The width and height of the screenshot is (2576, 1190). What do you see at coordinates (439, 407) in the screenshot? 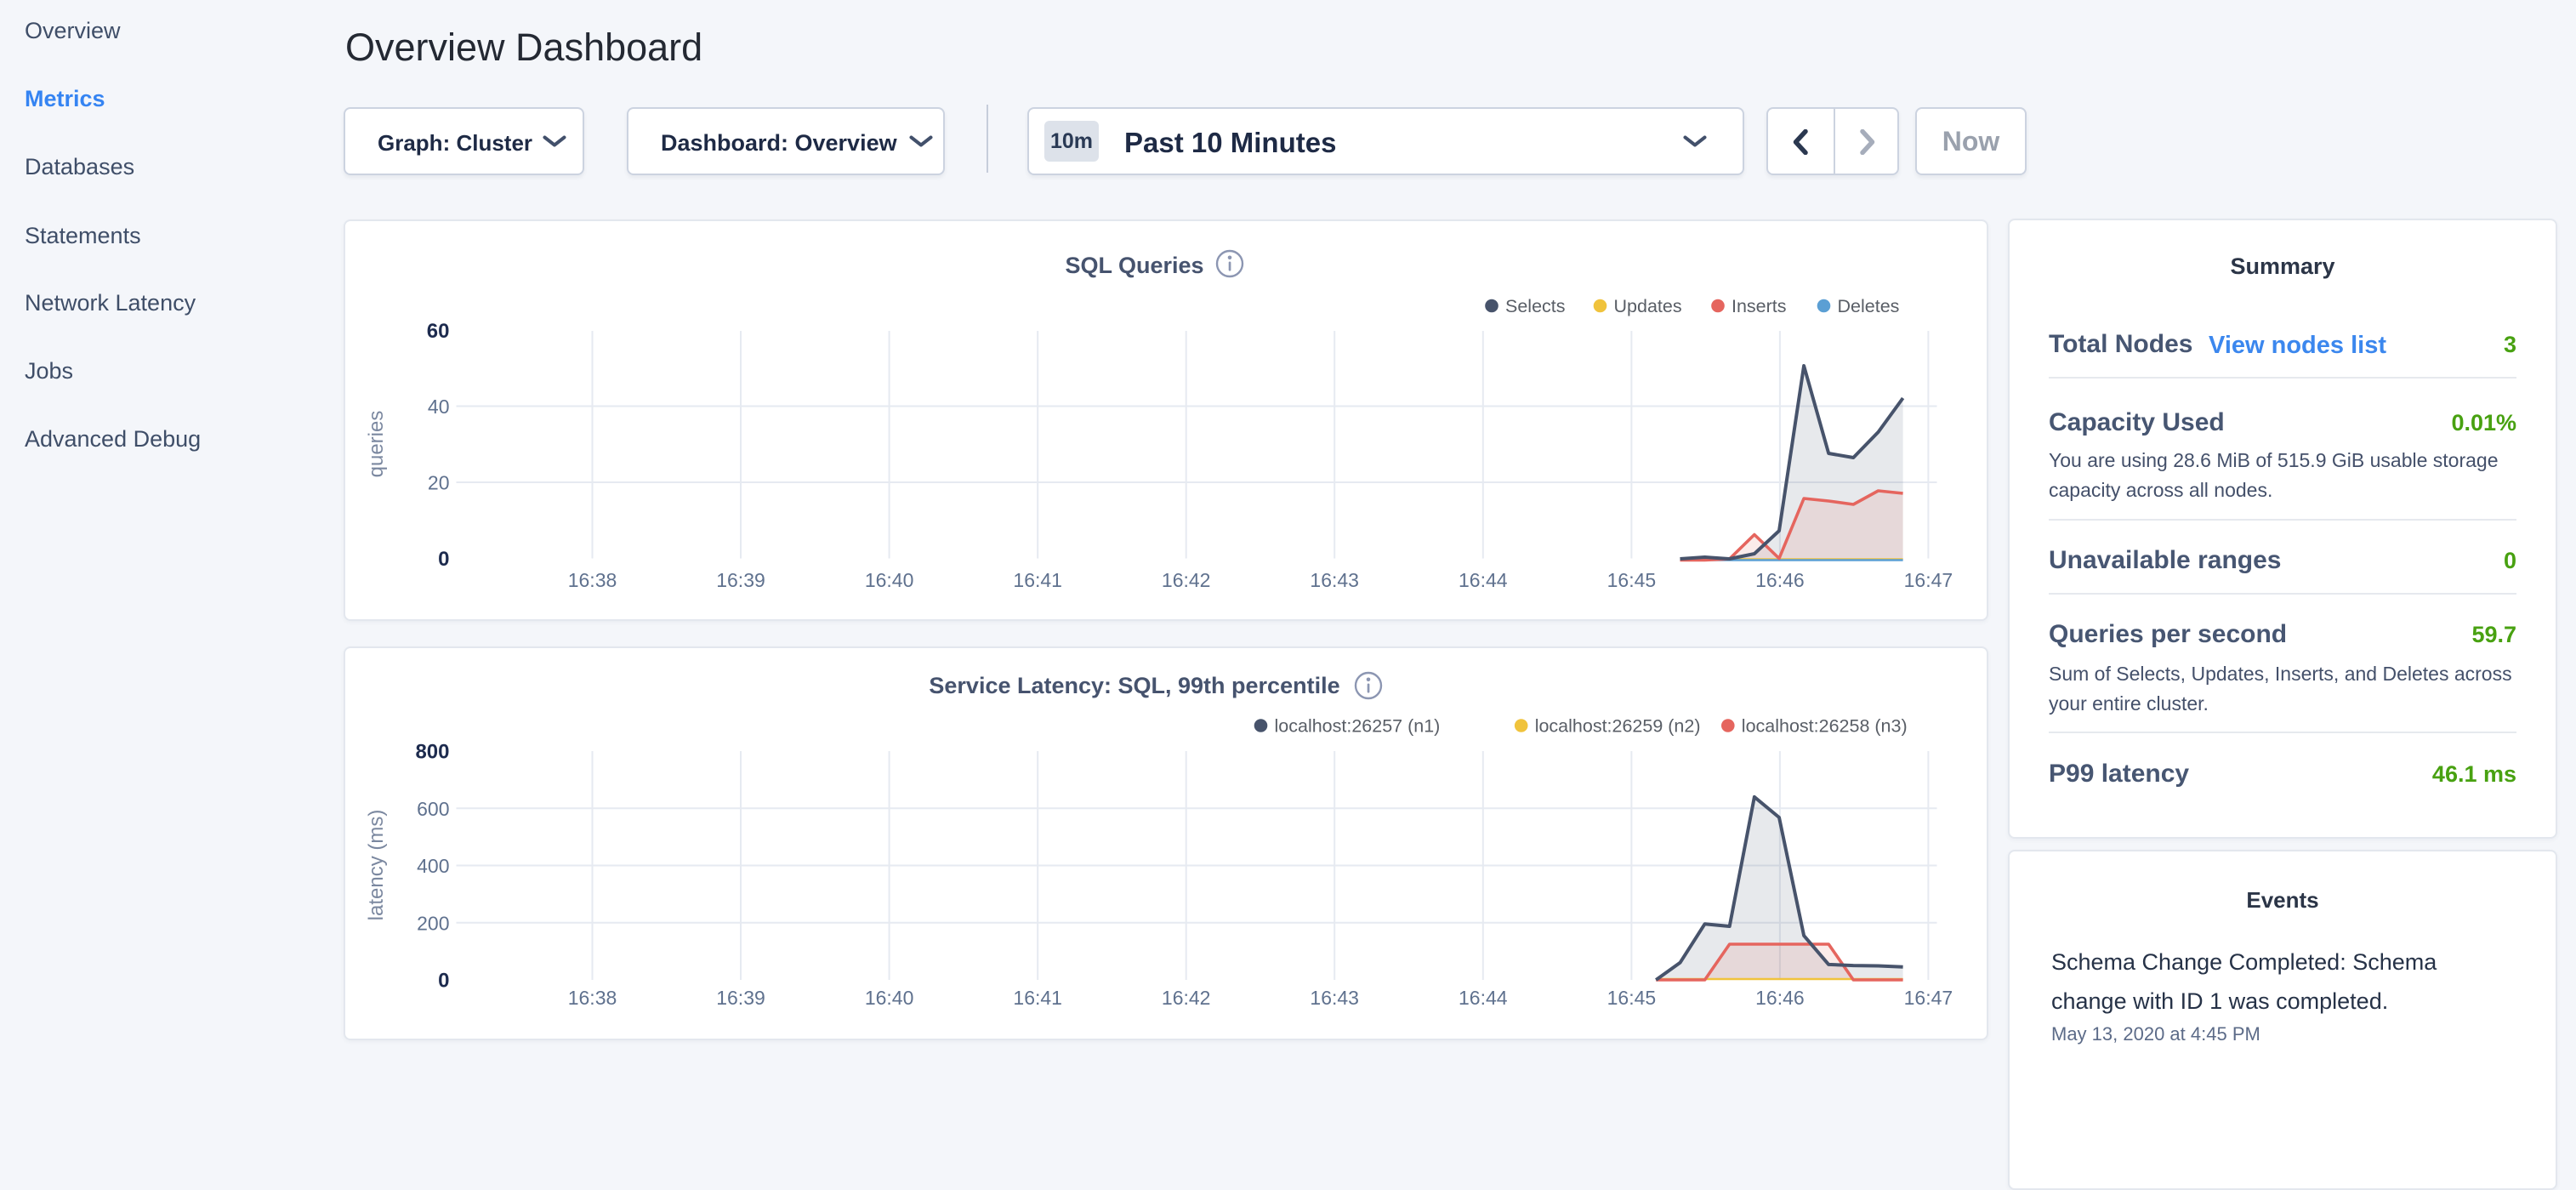
I see `svg-text: 40` at bounding box center [439, 407].